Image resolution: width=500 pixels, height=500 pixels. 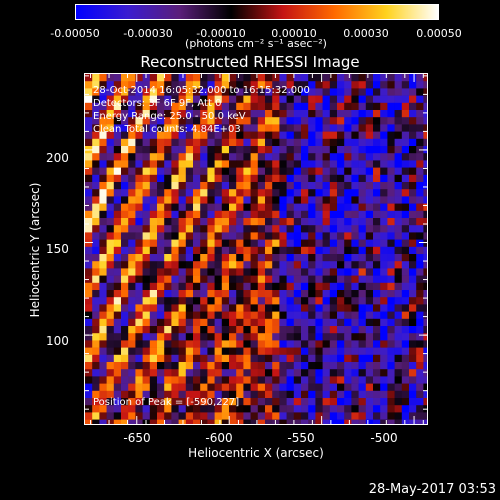 I want to click on colorbar, so click(x=257, y=12).